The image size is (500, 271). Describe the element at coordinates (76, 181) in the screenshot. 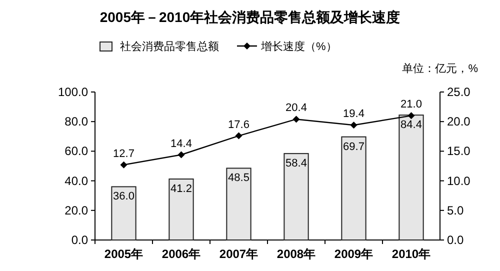

I see `y-tick-label: 40.0` at that location.